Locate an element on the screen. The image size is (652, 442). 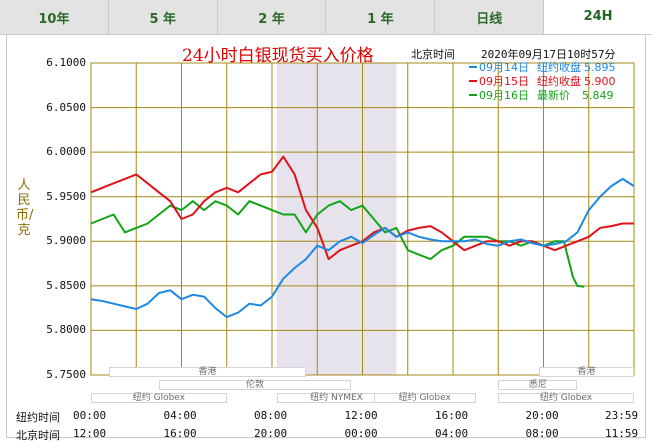
y-tick-label: 5.9000 is located at coordinates (66, 241).